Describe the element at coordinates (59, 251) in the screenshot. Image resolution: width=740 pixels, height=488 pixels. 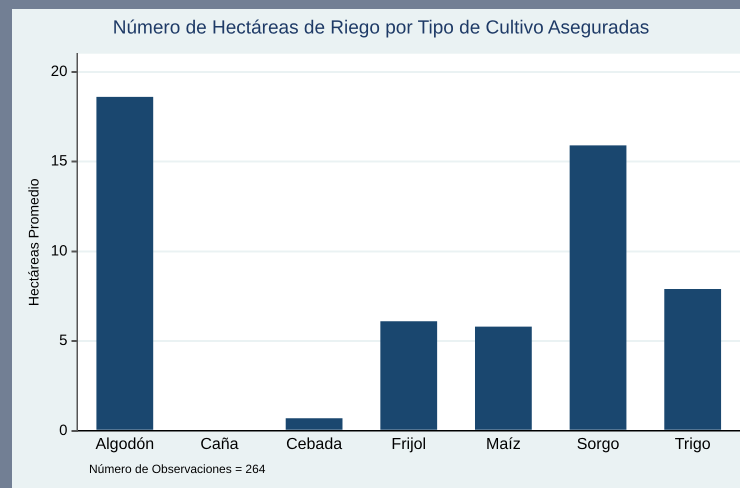
I see `y-tick-label: 10` at that location.